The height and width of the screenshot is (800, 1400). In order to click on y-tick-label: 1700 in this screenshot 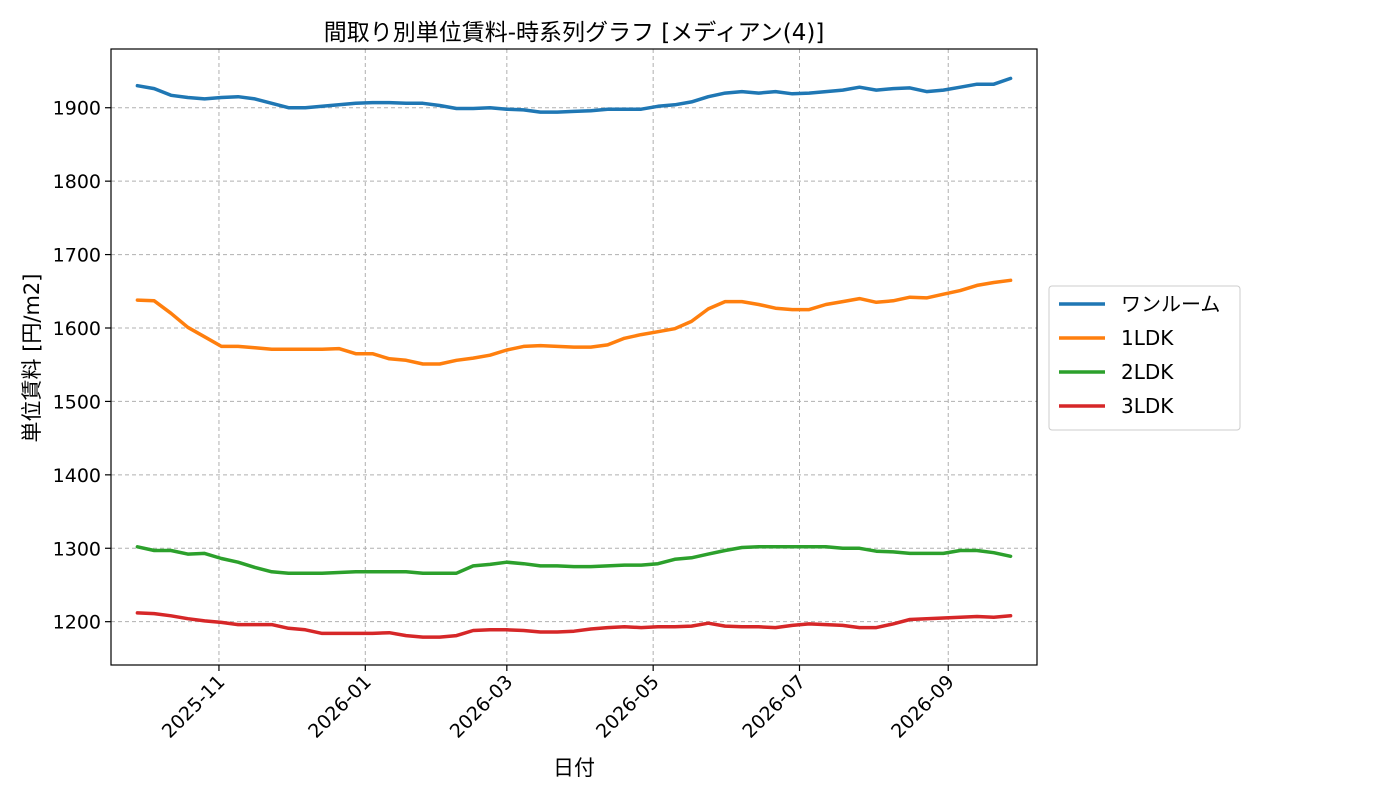, I will do `click(77, 256)`.